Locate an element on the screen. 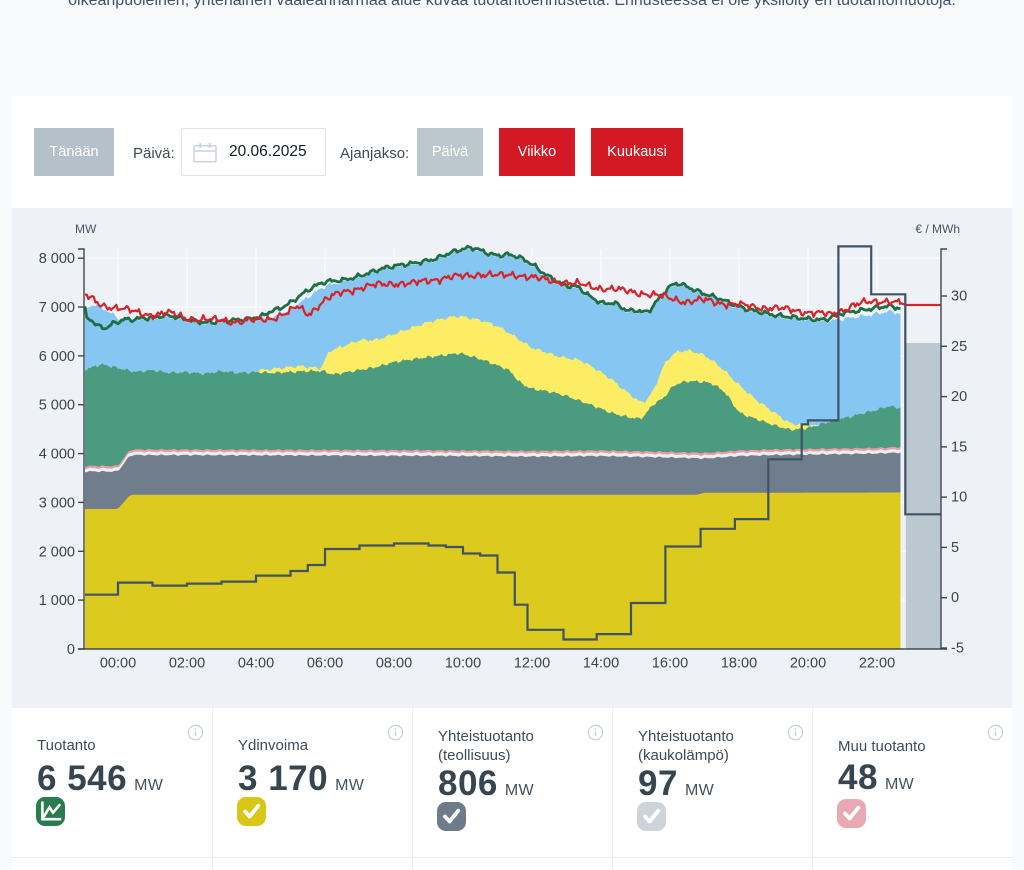  svg-text: 12:00 is located at coordinates (532, 664).